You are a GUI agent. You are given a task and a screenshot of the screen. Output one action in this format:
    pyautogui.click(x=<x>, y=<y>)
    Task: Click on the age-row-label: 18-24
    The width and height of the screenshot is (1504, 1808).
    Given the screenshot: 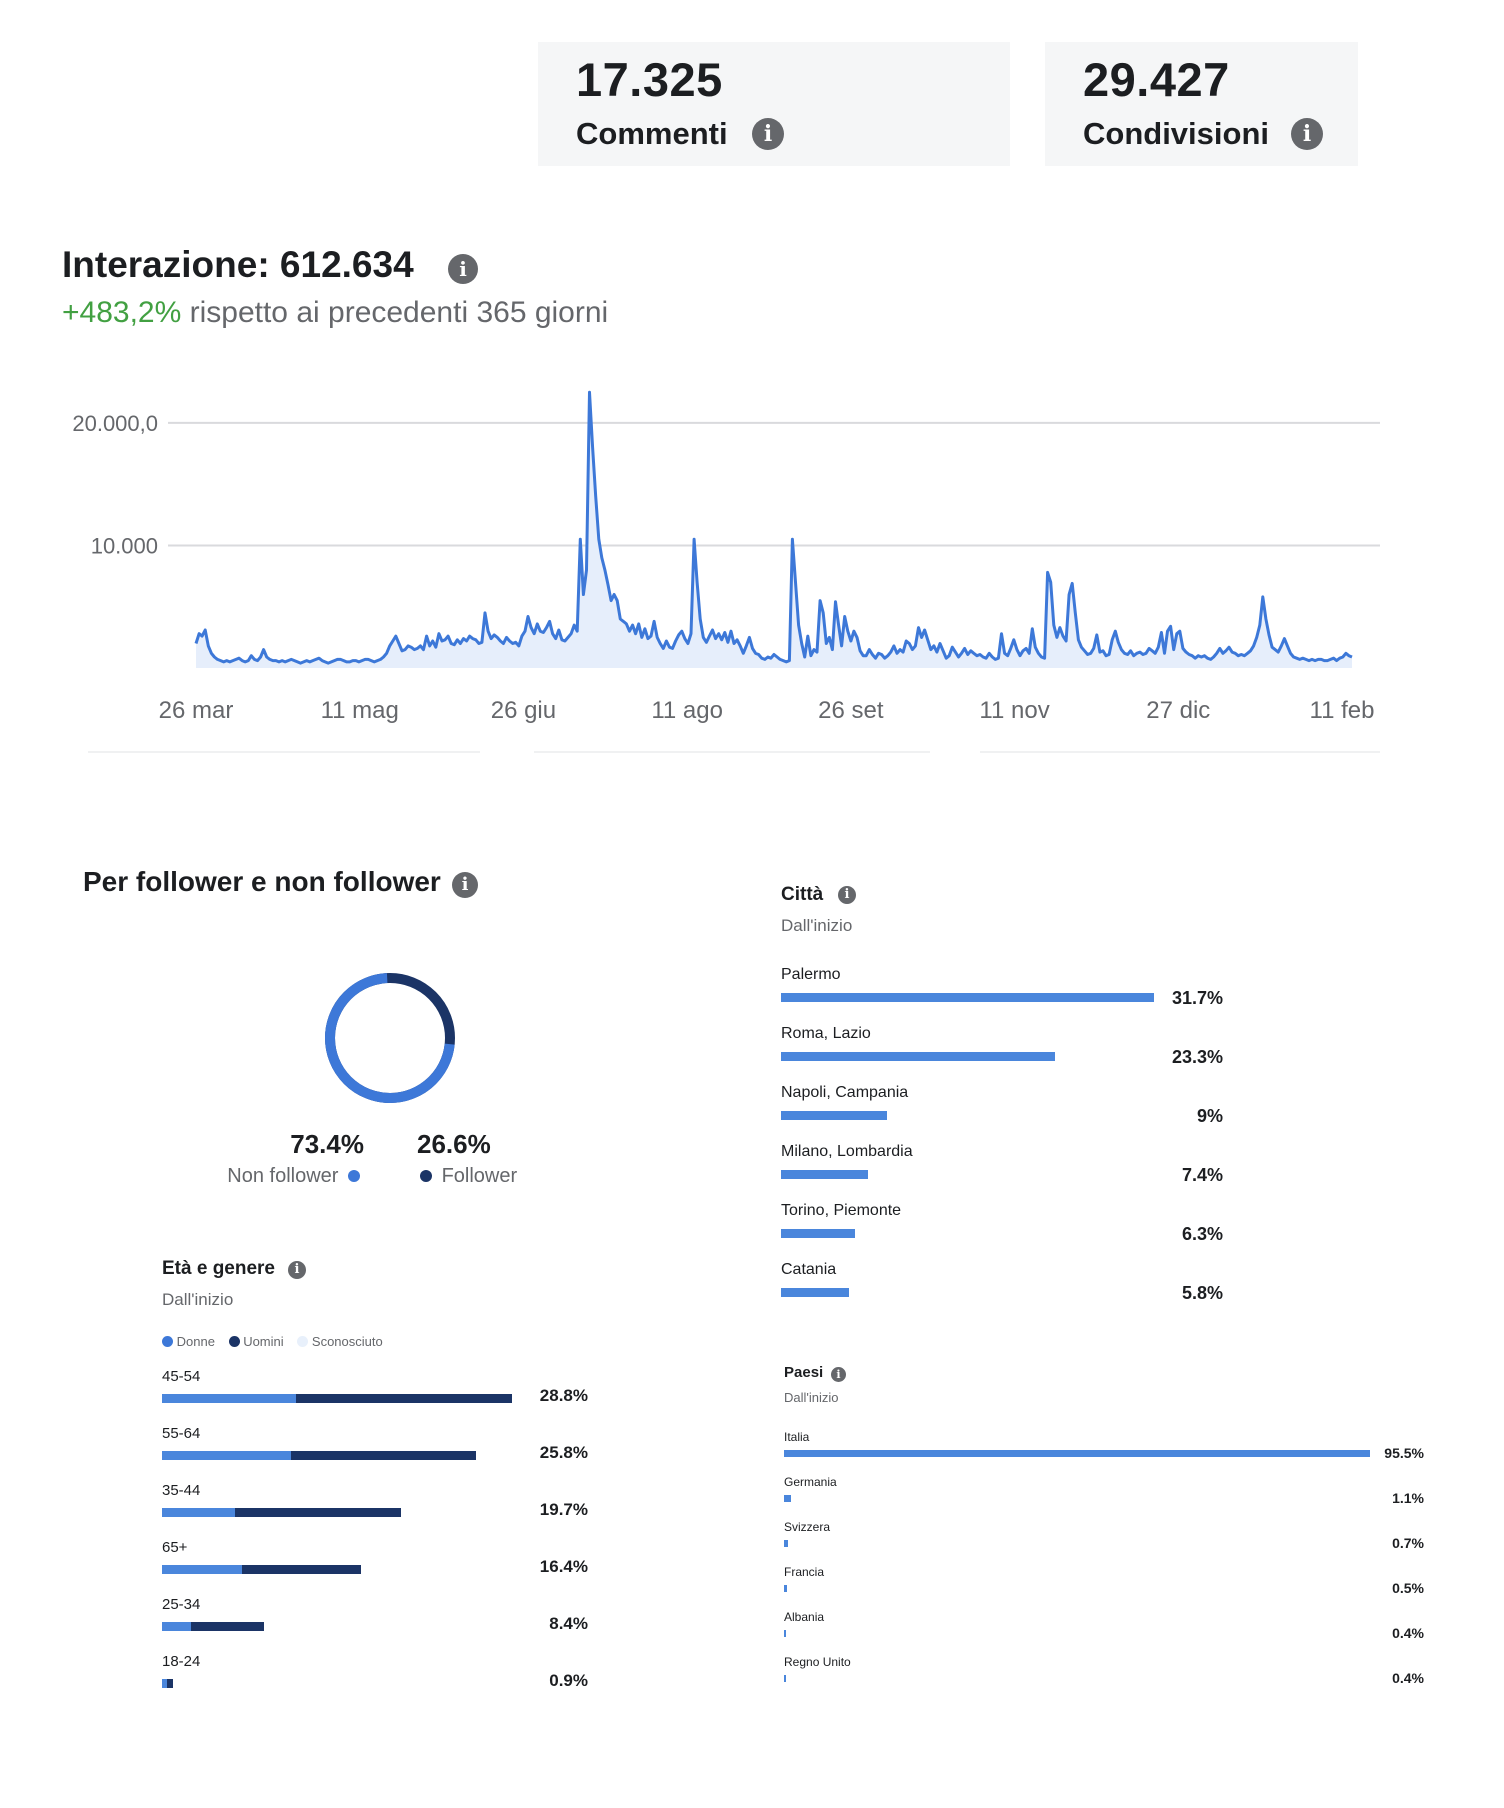 What is the action you would take?
    pyautogui.click(x=181, y=1661)
    